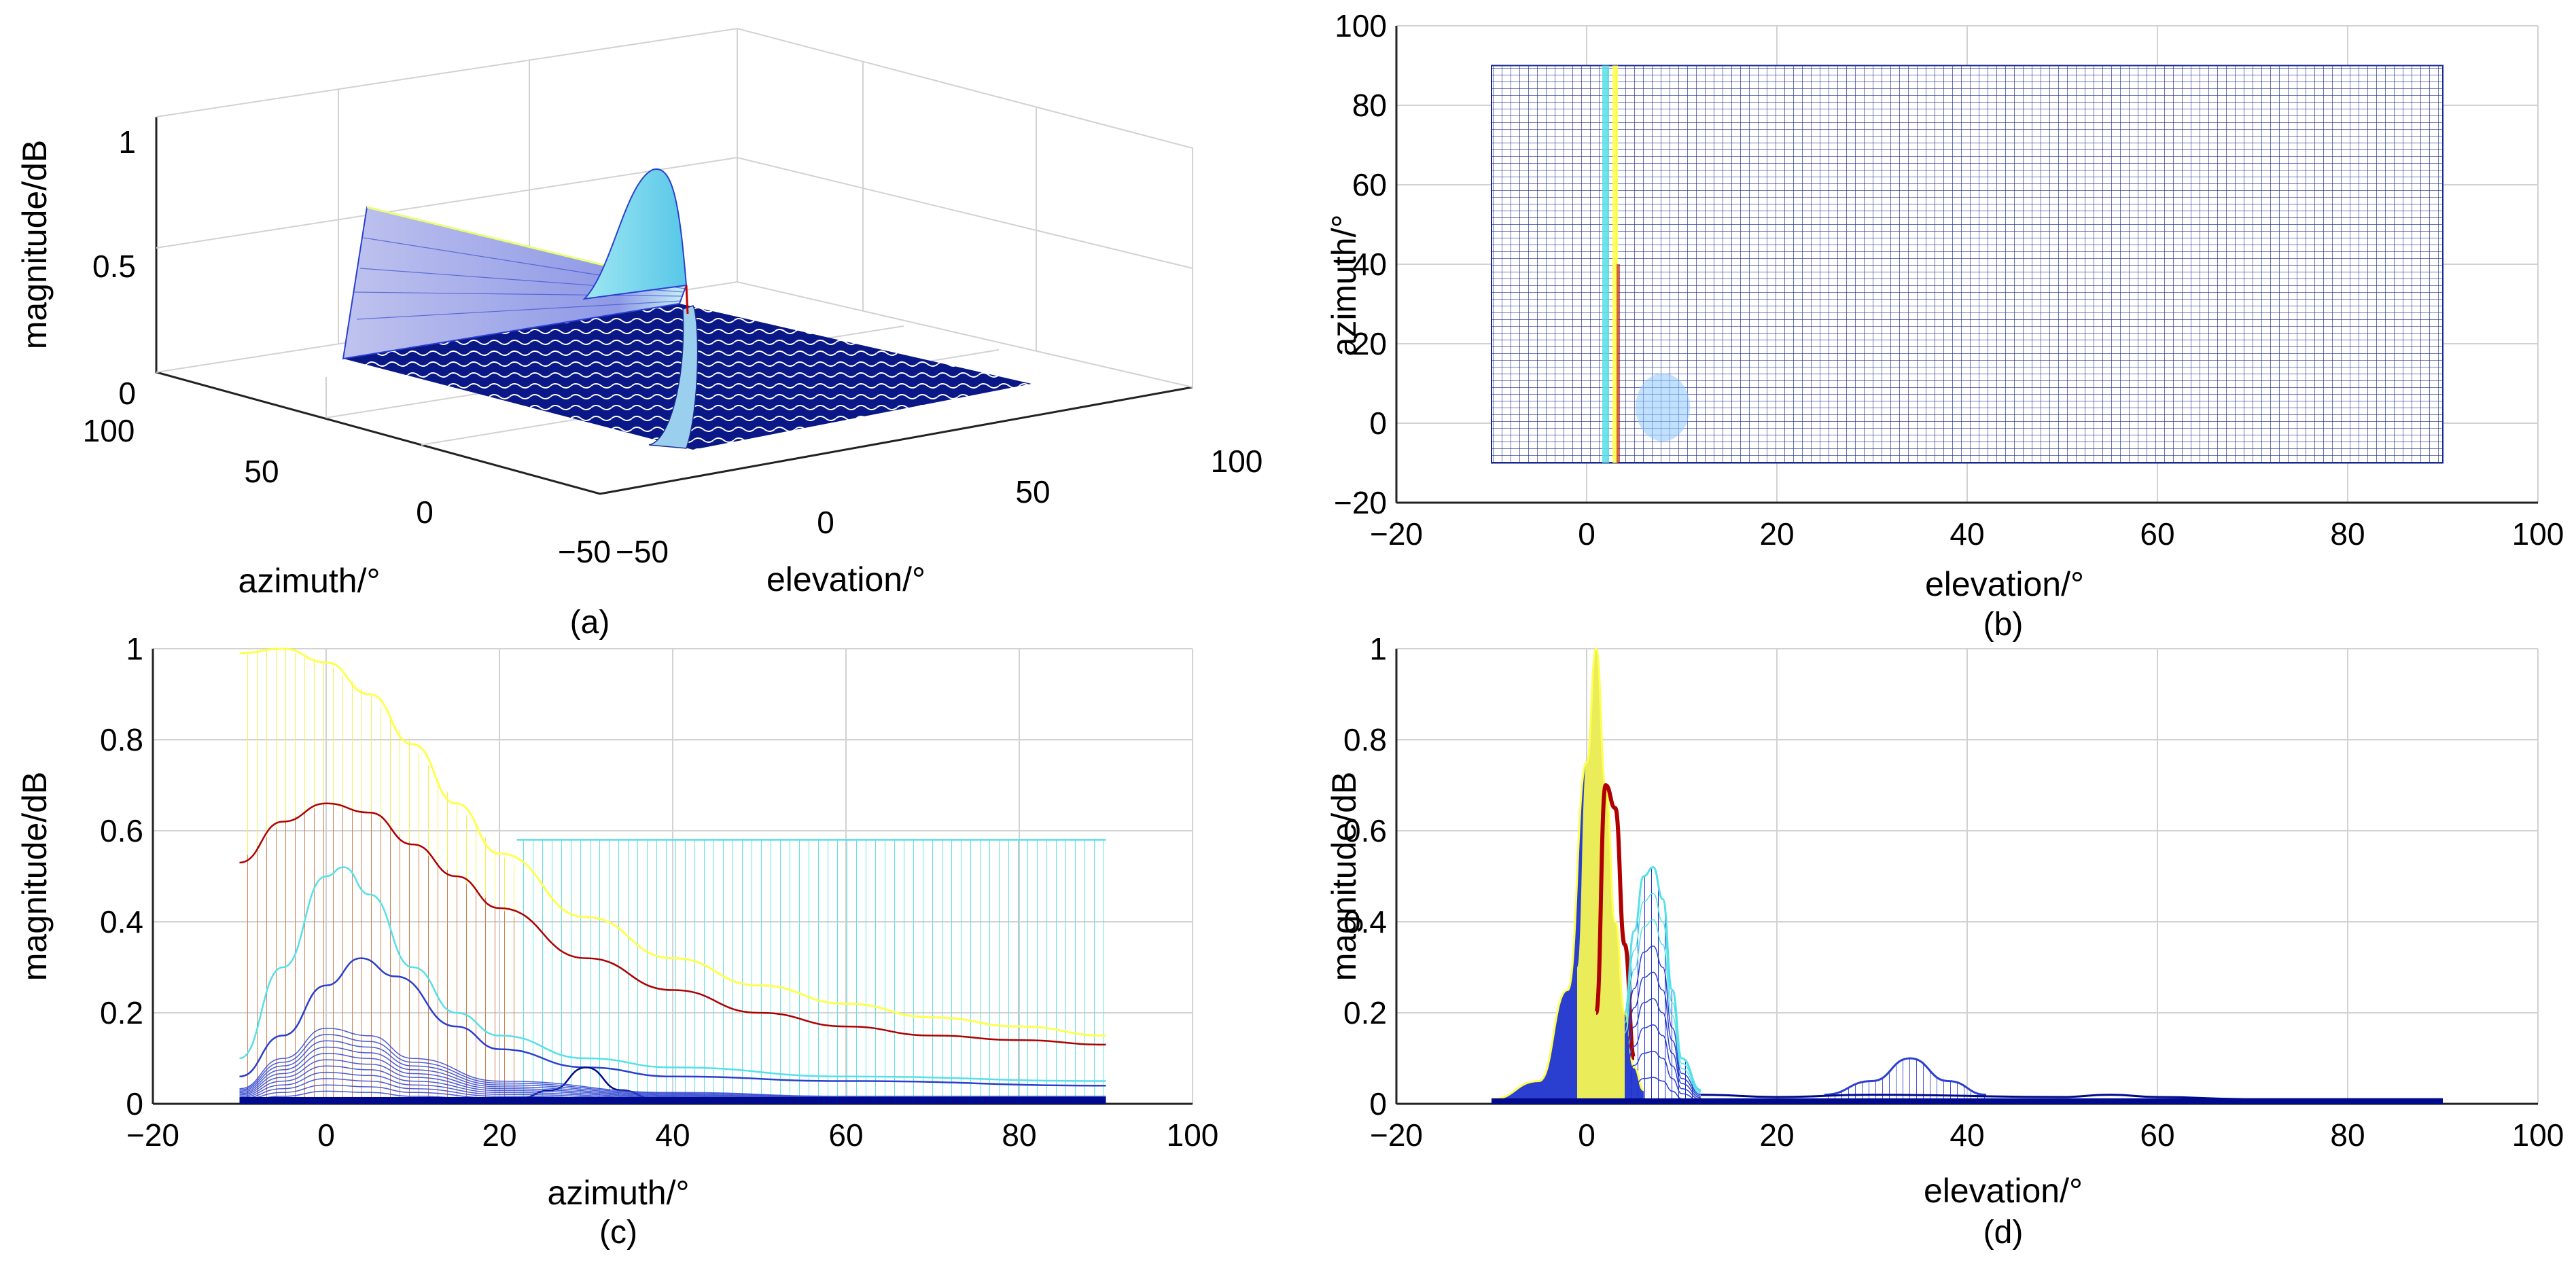 This screenshot has height=1275, width=2576. Describe the element at coordinates (1396, 534) in the screenshot. I see `panel-b-xtick: −20` at that location.